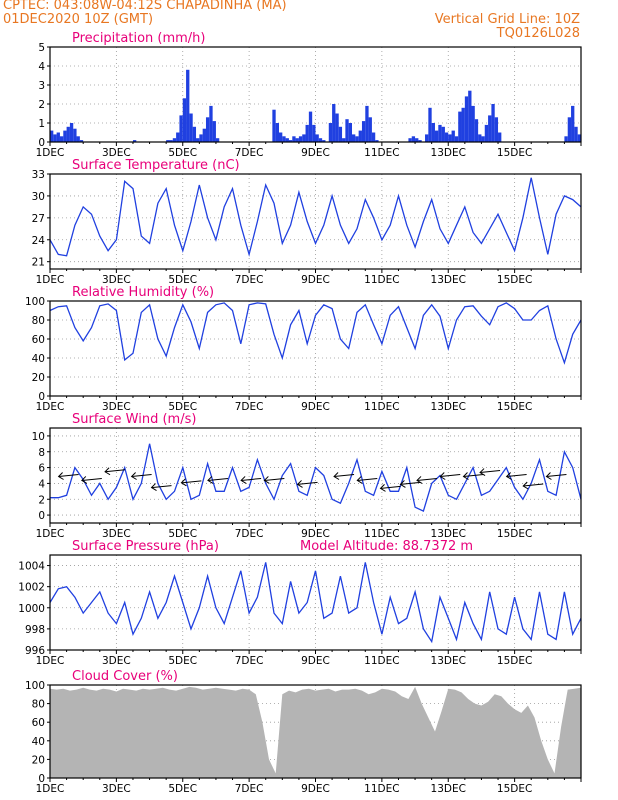 Image resolution: width=618 pixels, height=800 pixels. What do you see at coordinates (315, 789) in the screenshot?
I see `panel-6-xtick-label: 9DEC` at bounding box center [315, 789].